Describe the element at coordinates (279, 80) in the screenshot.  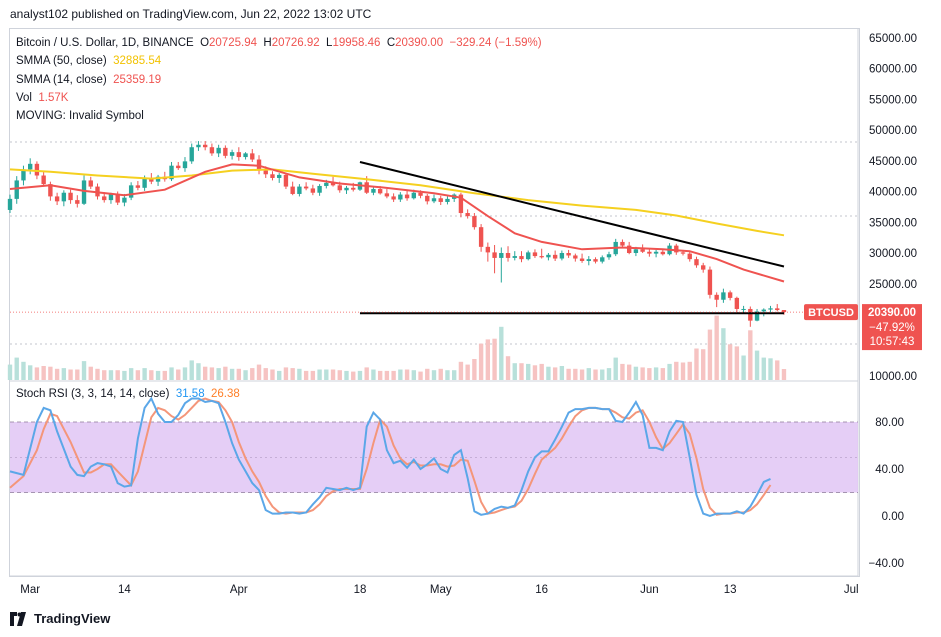
I see `legend-sma14-row: SMMA (14, close) 25359.19` at that location.